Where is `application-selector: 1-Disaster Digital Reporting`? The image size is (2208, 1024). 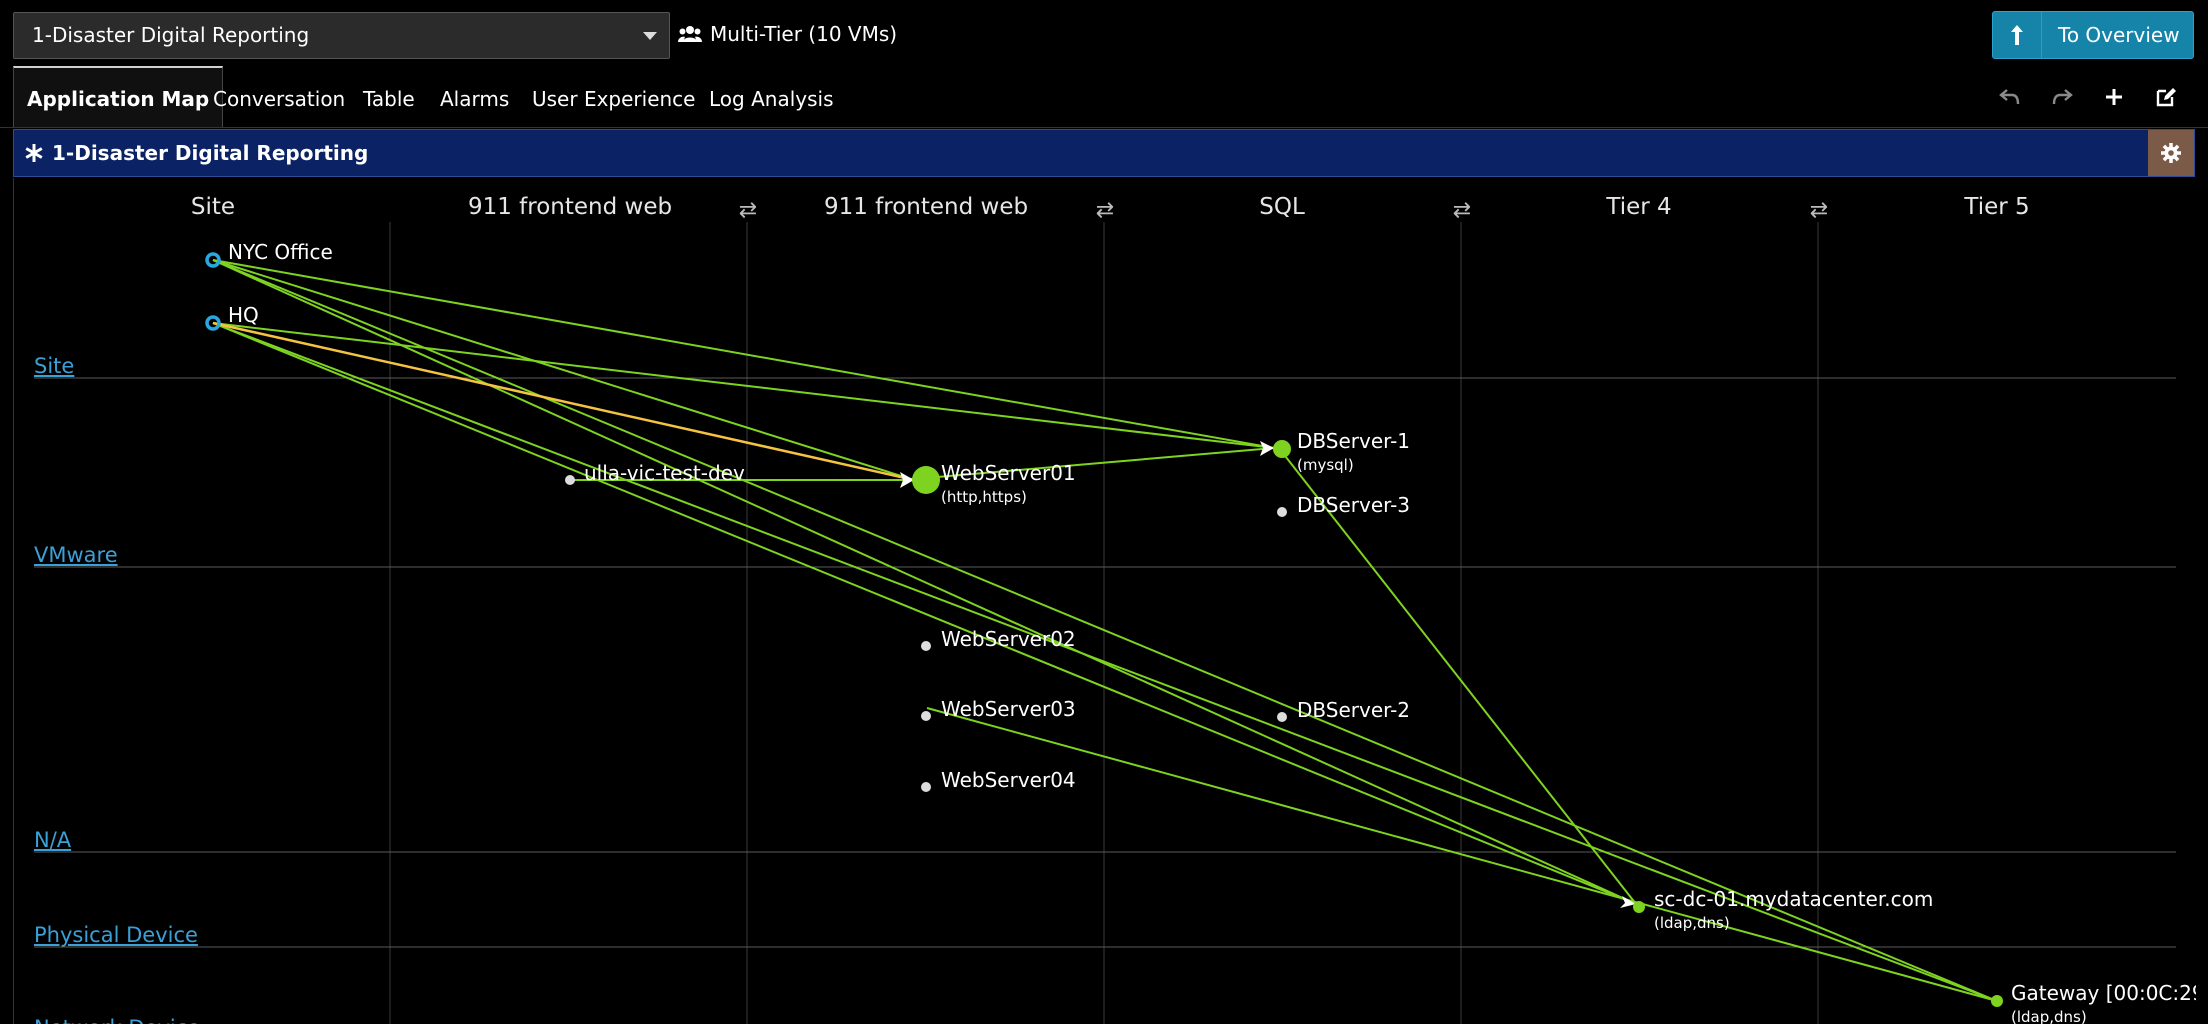 application-selector: 1-Disaster Digital Reporting is located at coordinates (341, 35).